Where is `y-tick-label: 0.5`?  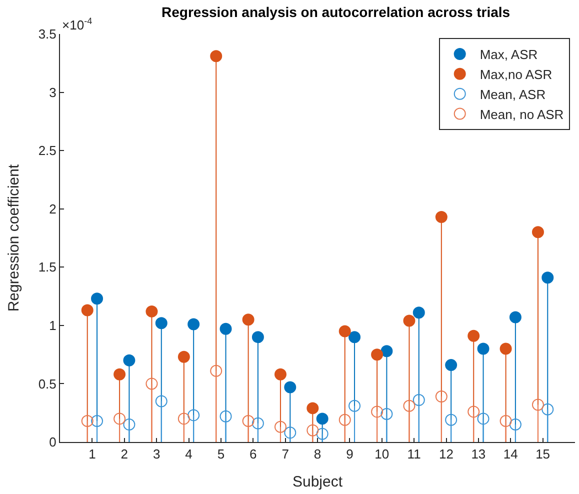 y-tick-label: 0.5 is located at coordinates (47, 384).